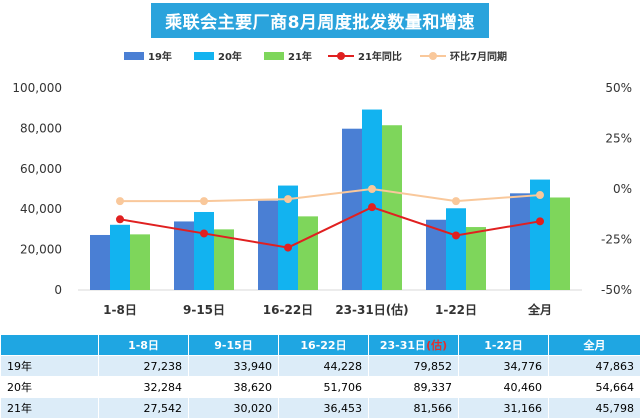 This screenshot has height=419, width=640. What do you see at coordinates (594, 408) in the screenshot?
I see `table-cell: 45,798` at bounding box center [594, 408].